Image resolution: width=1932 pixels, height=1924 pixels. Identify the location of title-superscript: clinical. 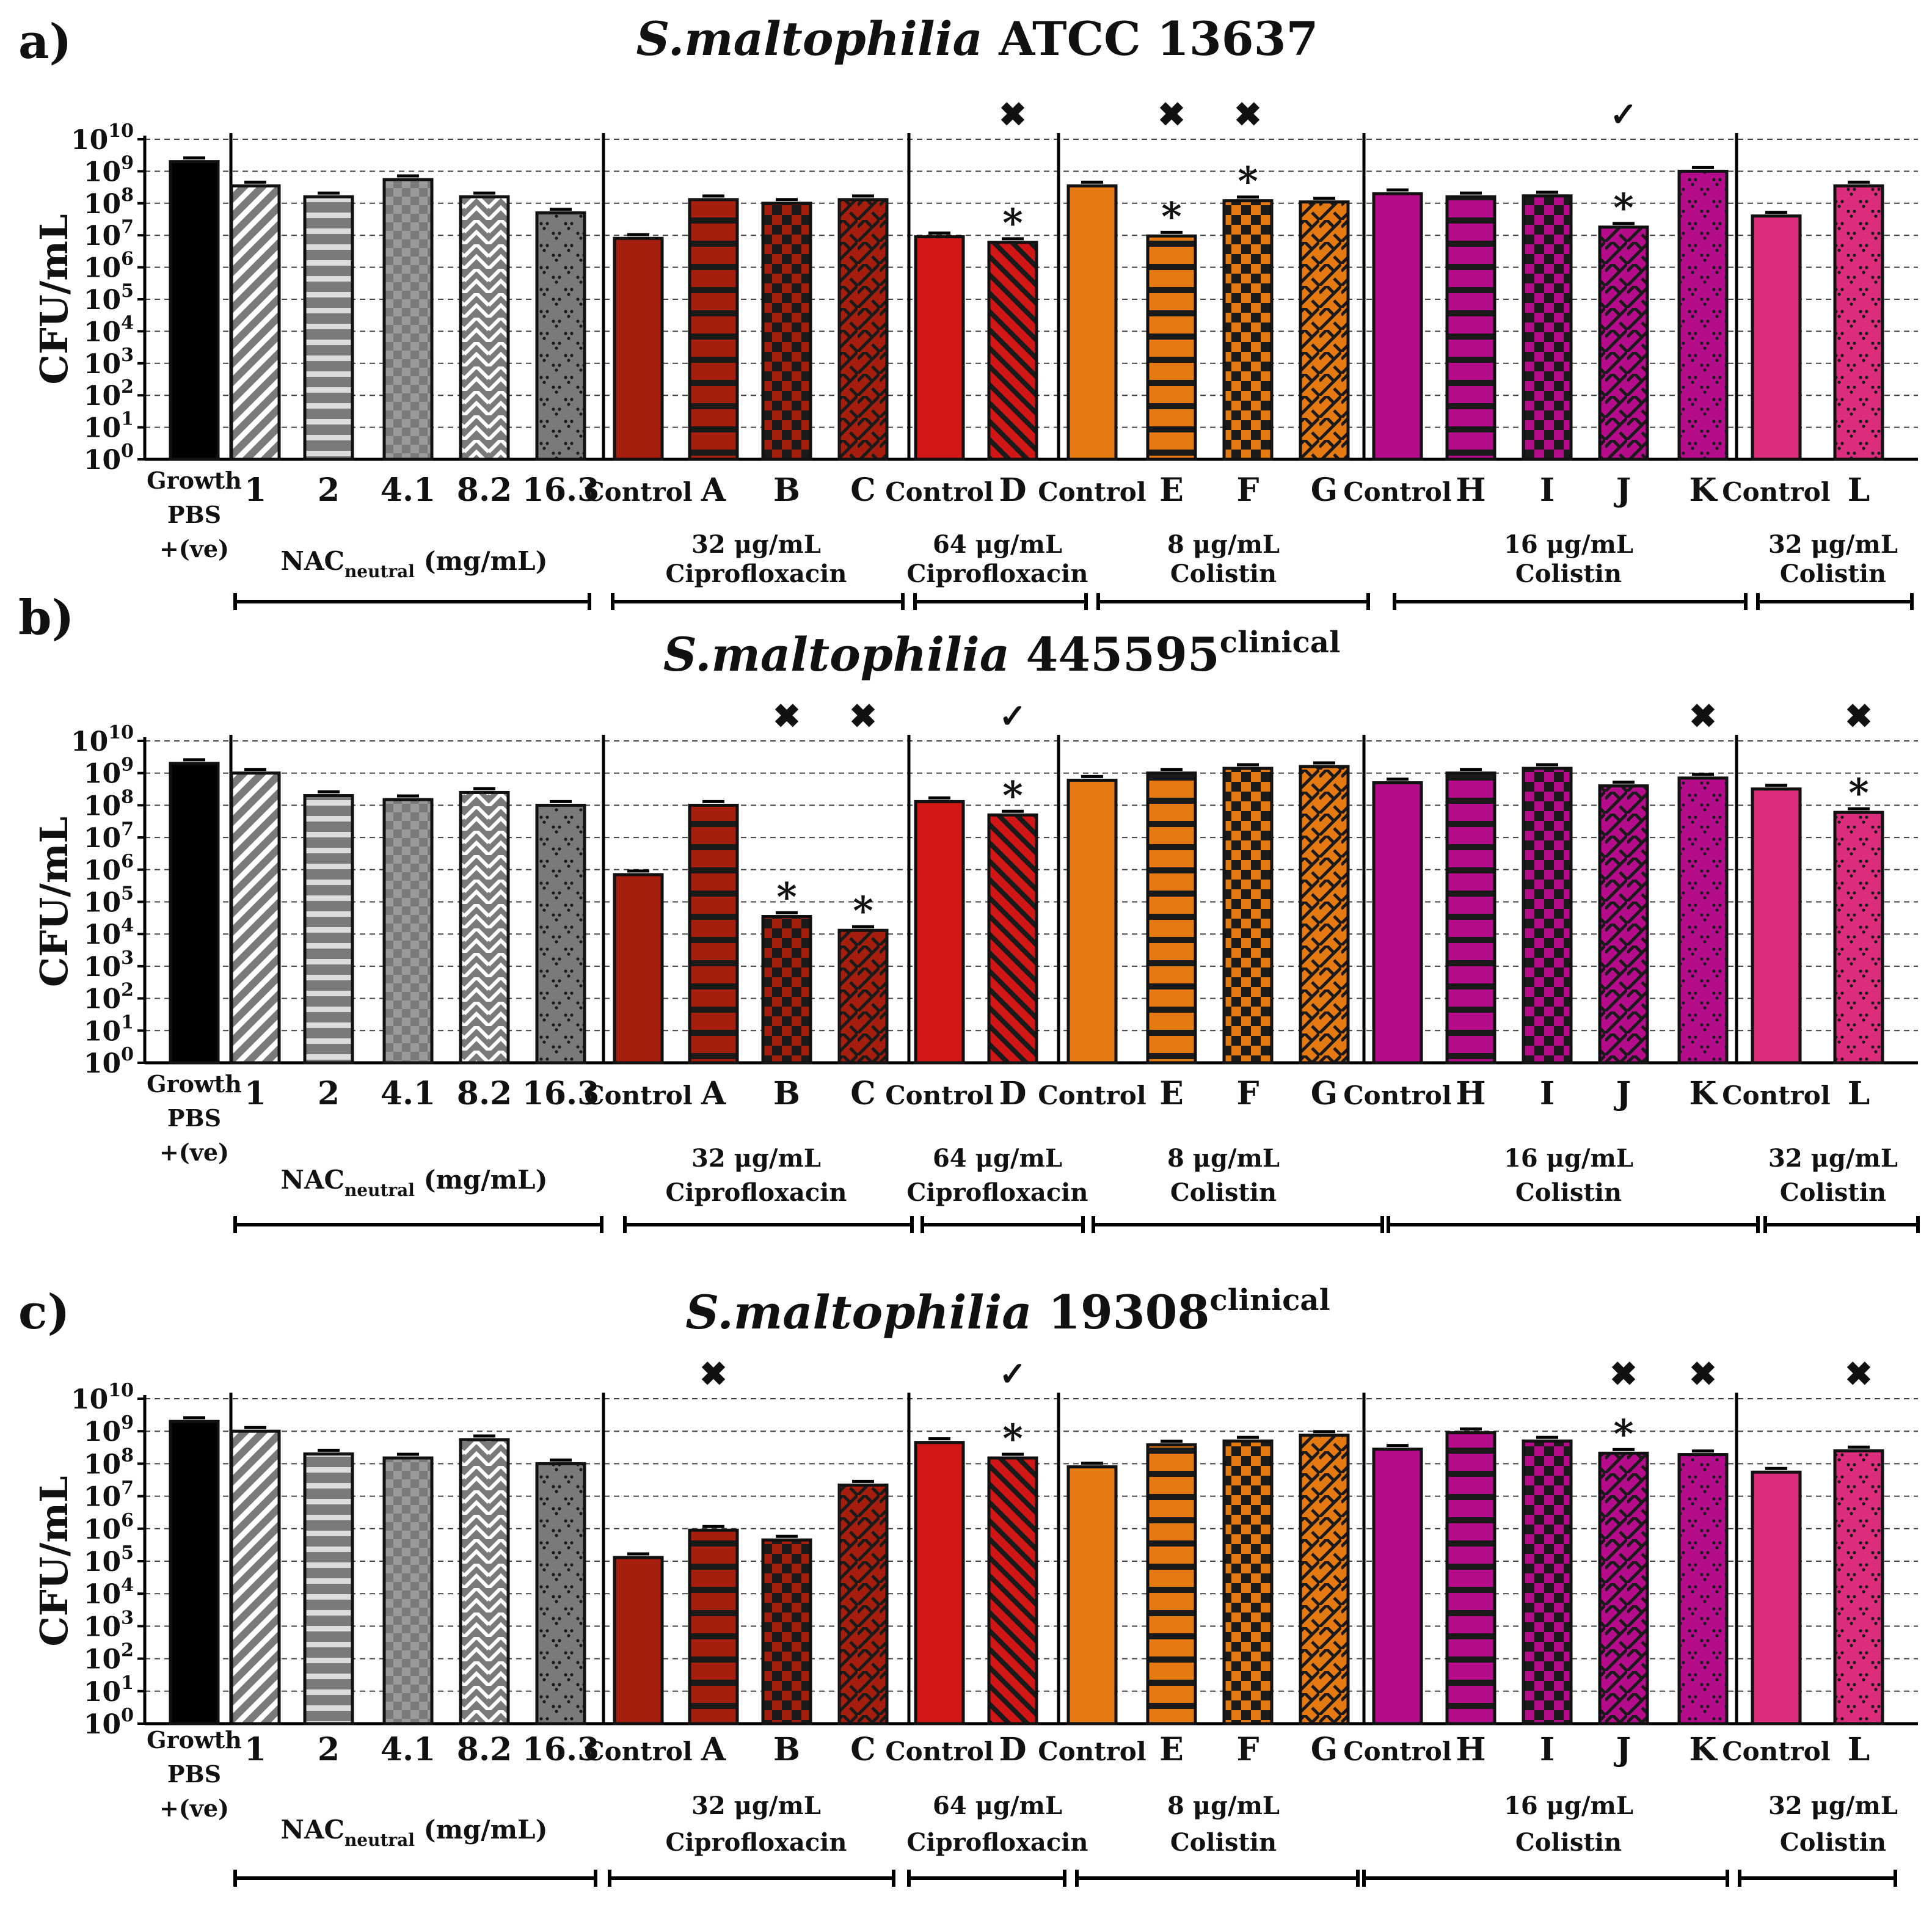
(1280, 642).